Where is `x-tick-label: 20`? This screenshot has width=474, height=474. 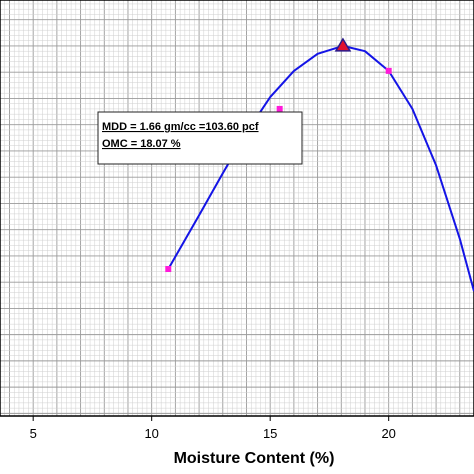 x-tick-label: 20 is located at coordinates (388, 433).